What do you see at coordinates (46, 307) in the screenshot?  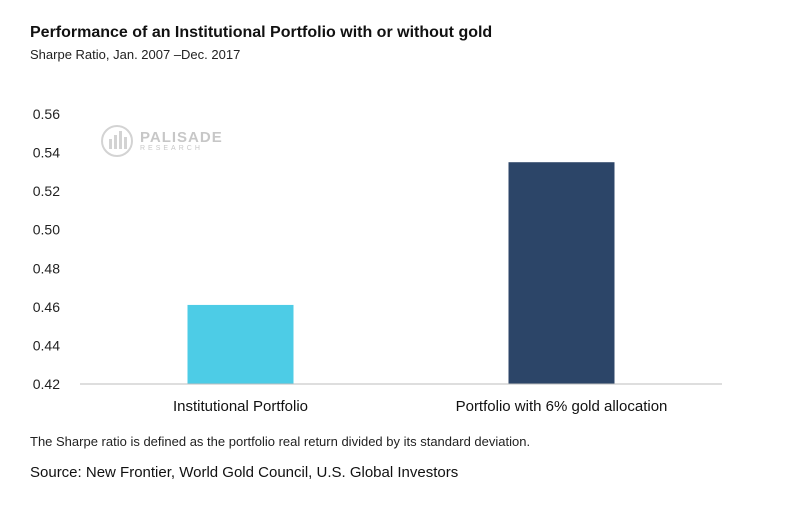 I see `y-tick-label: 0.46` at bounding box center [46, 307].